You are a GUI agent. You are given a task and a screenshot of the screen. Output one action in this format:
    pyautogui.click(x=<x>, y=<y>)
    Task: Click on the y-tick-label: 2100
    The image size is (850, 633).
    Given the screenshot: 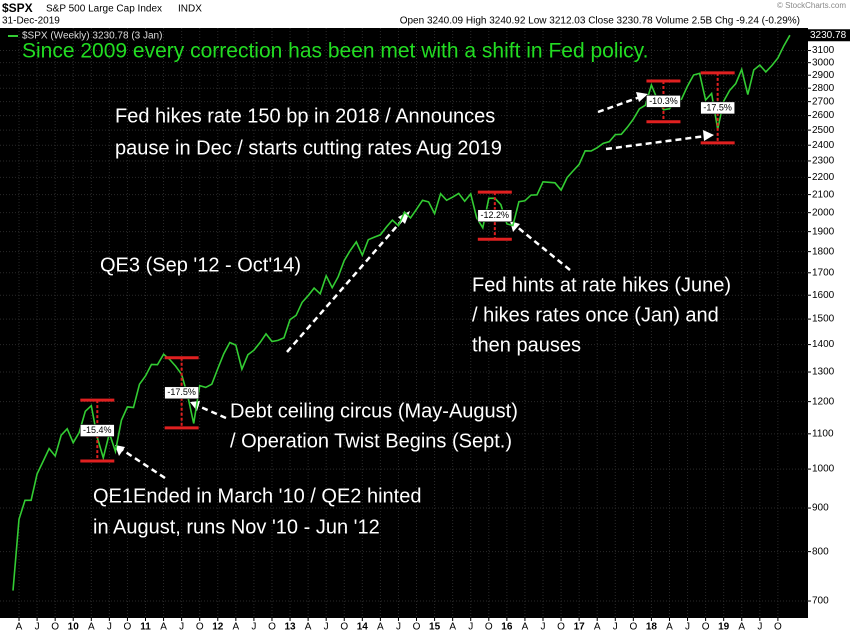 What is the action you would take?
    pyautogui.click(x=823, y=194)
    